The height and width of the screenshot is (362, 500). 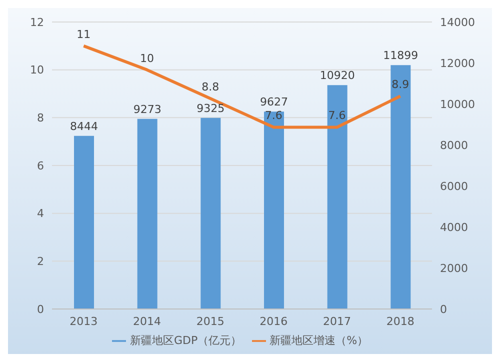 What do you see at coordinates (211, 87) in the screenshot?
I see `data-label: 8.8` at bounding box center [211, 87].